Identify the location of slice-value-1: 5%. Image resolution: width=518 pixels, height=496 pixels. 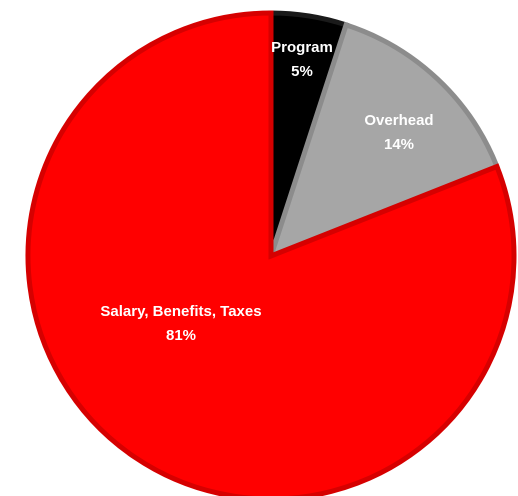
(302, 71).